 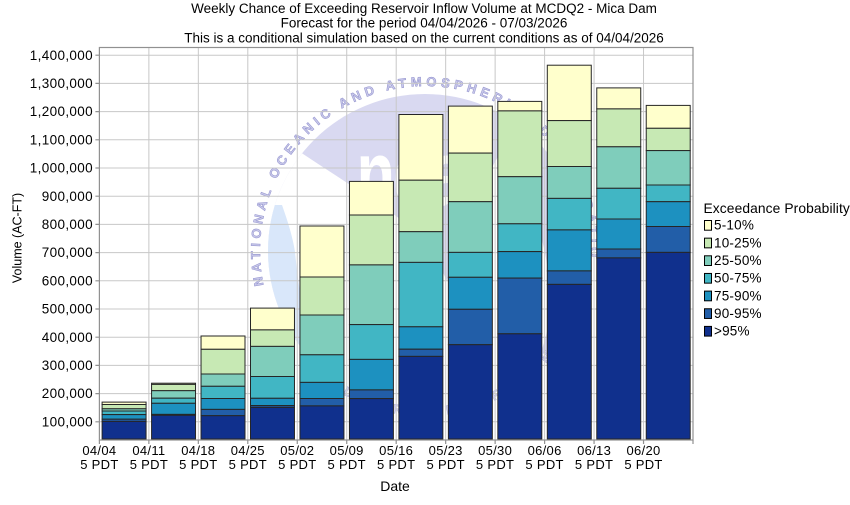 What do you see at coordinates (61, 111) in the screenshot?
I see `svg-text: 1,200,000` at bounding box center [61, 111].